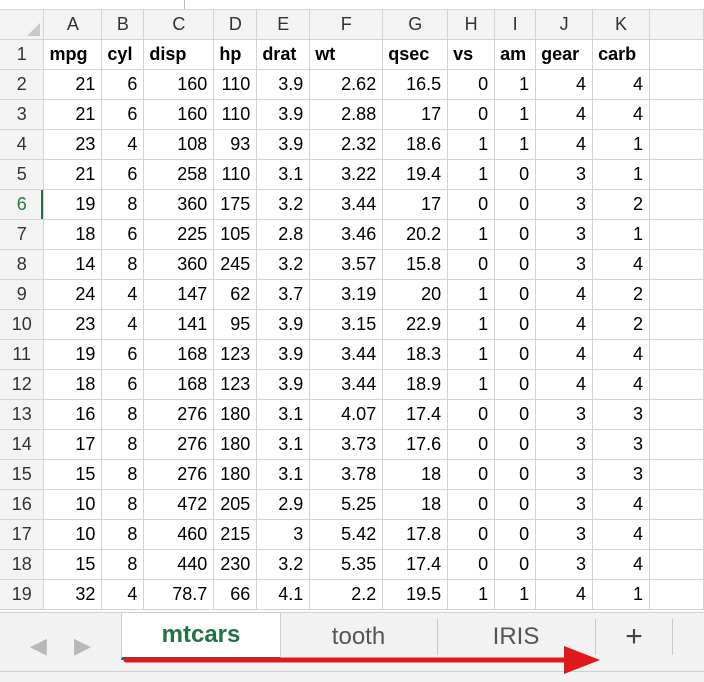 Image resolution: width=704 pixels, height=682 pixels. Describe the element at coordinates (179, 264) in the screenshot. I see `data-cell: 360` at that location.